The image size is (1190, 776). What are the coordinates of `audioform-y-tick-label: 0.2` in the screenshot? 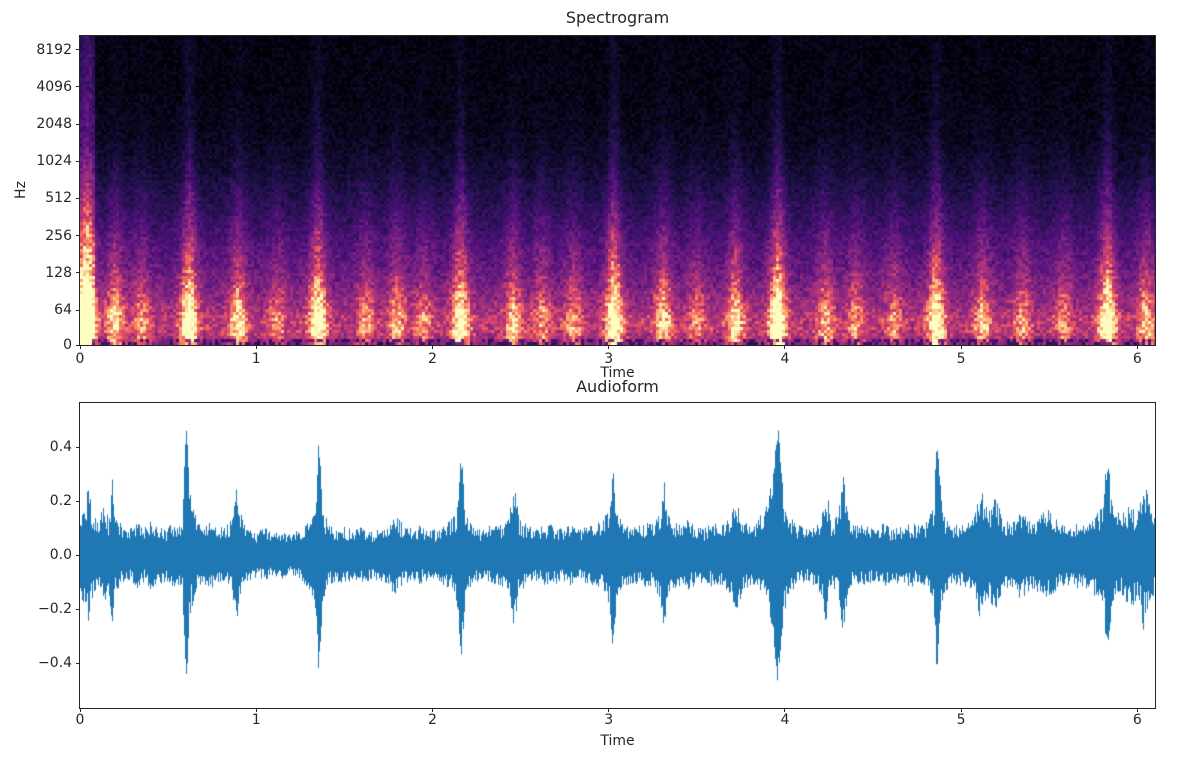 It's located at (60, 501).